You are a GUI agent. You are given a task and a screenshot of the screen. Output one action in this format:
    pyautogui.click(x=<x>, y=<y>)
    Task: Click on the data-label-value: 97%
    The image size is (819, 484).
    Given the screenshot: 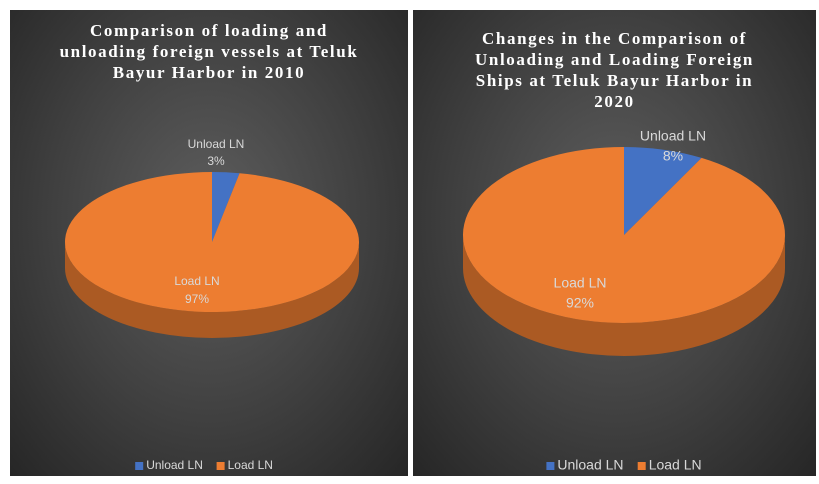 What is the action you would take?
    pyautogui.click(x=197, y=299)
    